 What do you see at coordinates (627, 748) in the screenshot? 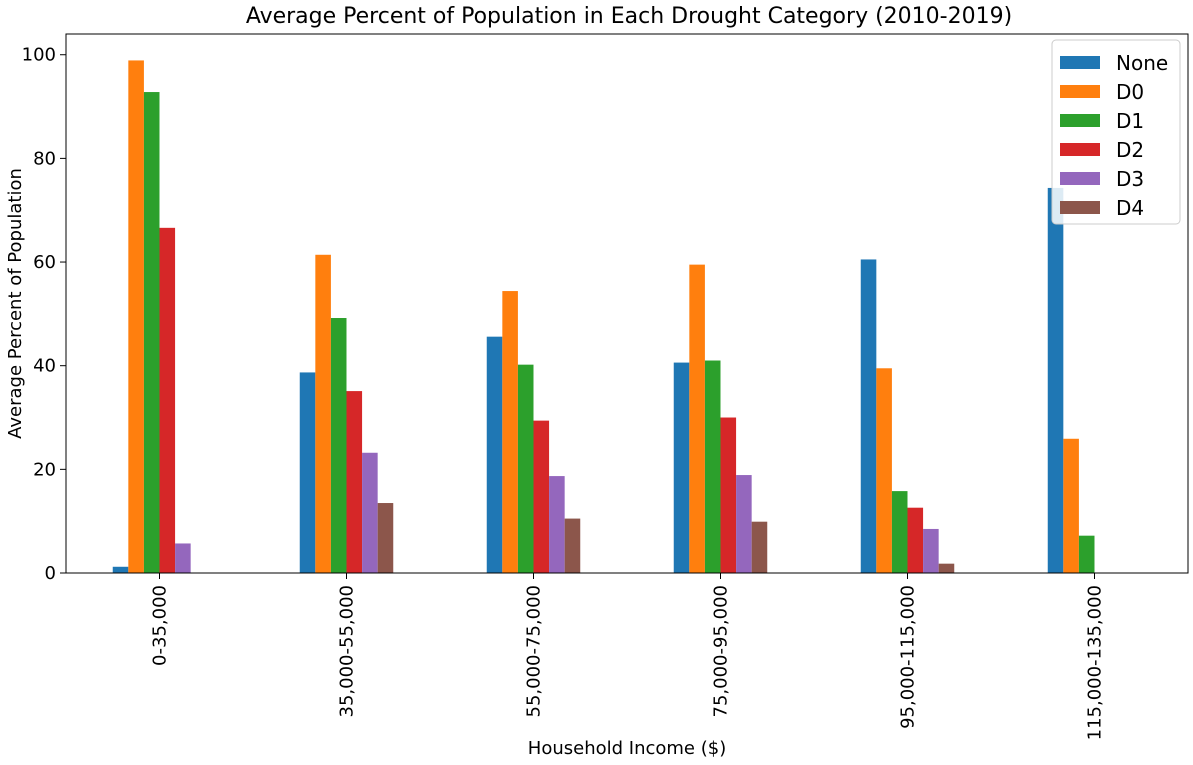
I see `x-axis-label: Household Income ($)` at bounding box center [627, 748].